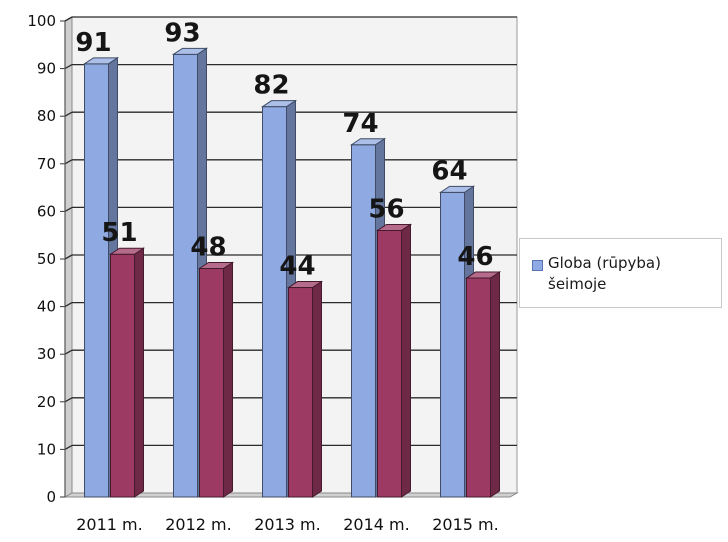 This screenshot has width=728, height=542. I want to click on x-tick-label: 2013 m., so click(287, 524).